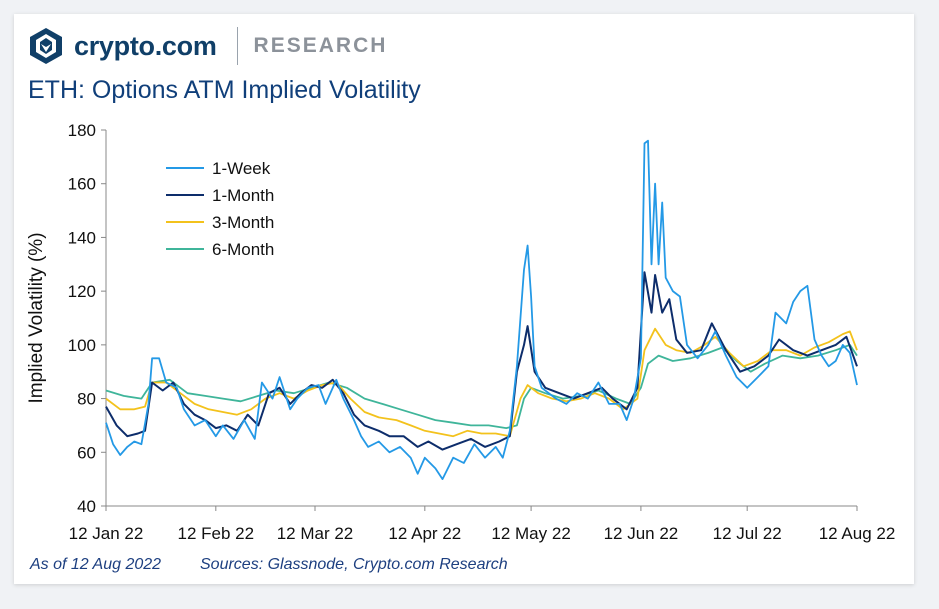 This screenshot has height=609, width=939. Describe the element at coordinates (530, 533) in the screenshot. I see `x-tick-label: 12 May 22` at that location.